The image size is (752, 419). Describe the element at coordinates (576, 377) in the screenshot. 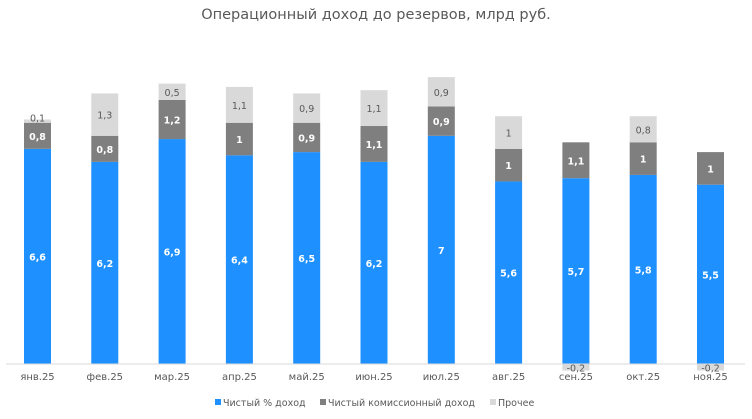

I see `x-tick-label: сен.25` at that location.